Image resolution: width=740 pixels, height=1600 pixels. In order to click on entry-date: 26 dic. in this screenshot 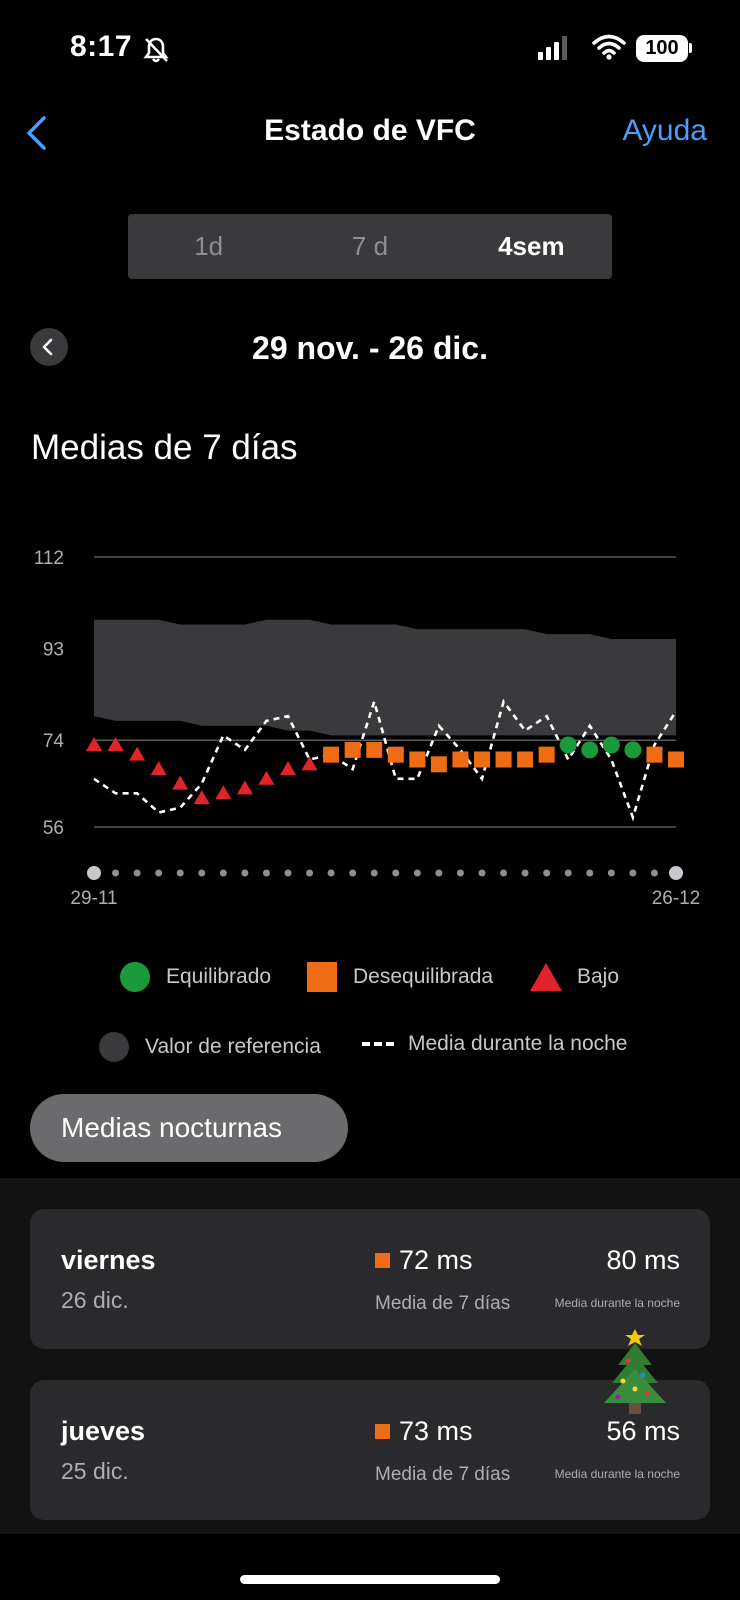, I will do `click(95, 1300)`.